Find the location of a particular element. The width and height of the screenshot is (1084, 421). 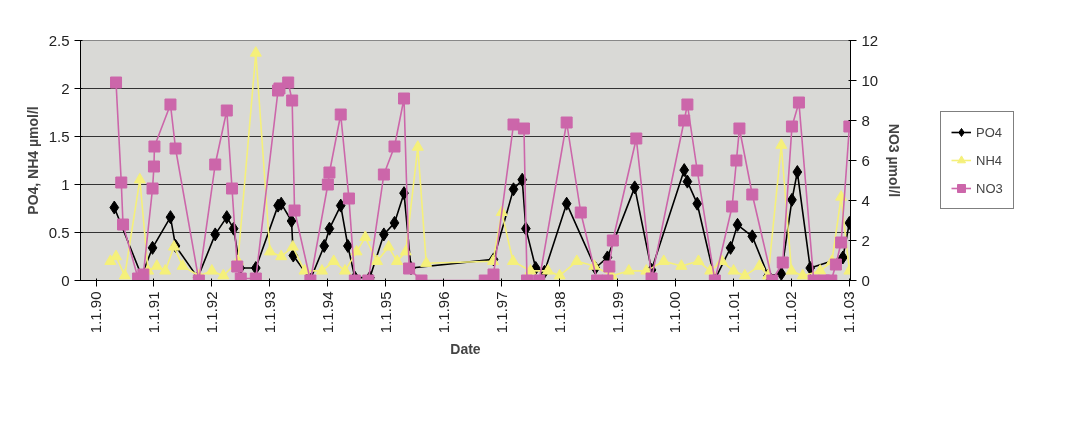

y2-tick-label: 10 is located at coordinates (870, 80).